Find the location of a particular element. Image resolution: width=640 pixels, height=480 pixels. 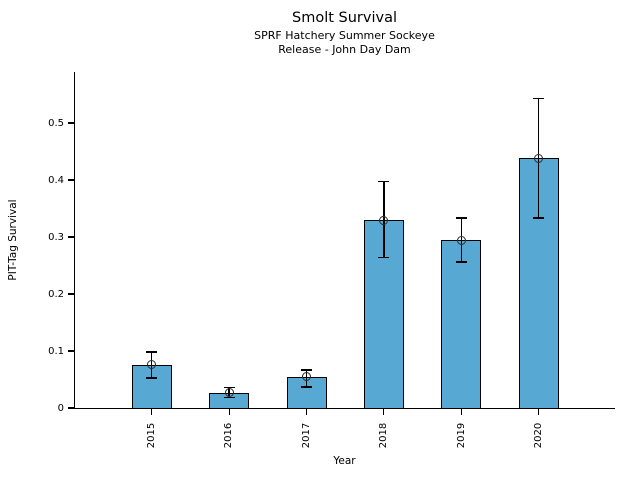

x-tick-label-2015: 2015 is located at coordinates (152, 435).